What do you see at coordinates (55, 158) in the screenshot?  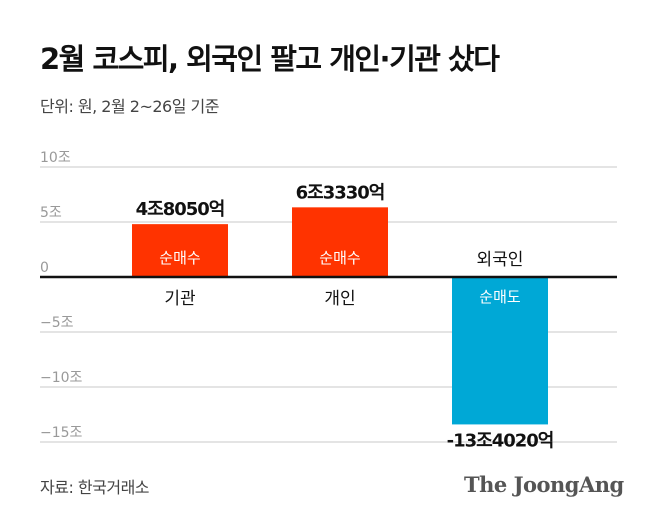 I see `y-tick-label: 10조` at bounding box center [55, 158].